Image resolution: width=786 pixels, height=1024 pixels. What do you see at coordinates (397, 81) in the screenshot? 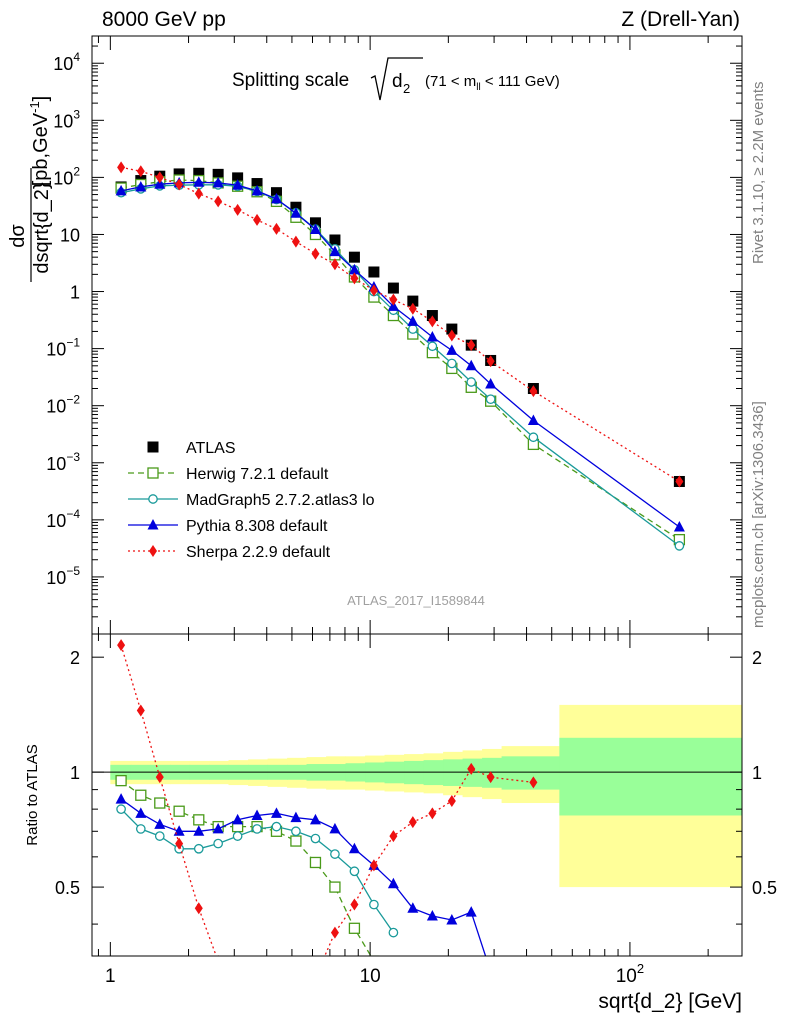
I see `title-sqrt-d: d` at bounding box center [397, 81].